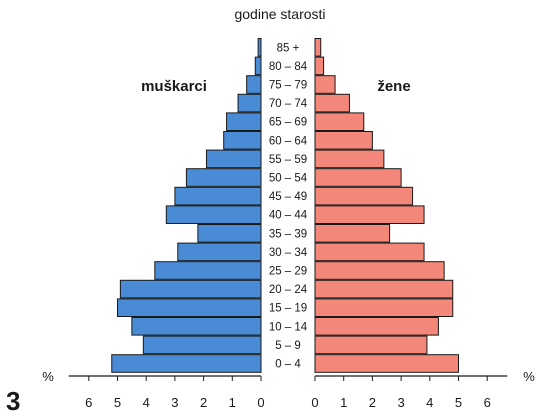 The height and width of the screenshot is (418, 547). I want to click on x-tick-label-left: 5, so click(117, 402).